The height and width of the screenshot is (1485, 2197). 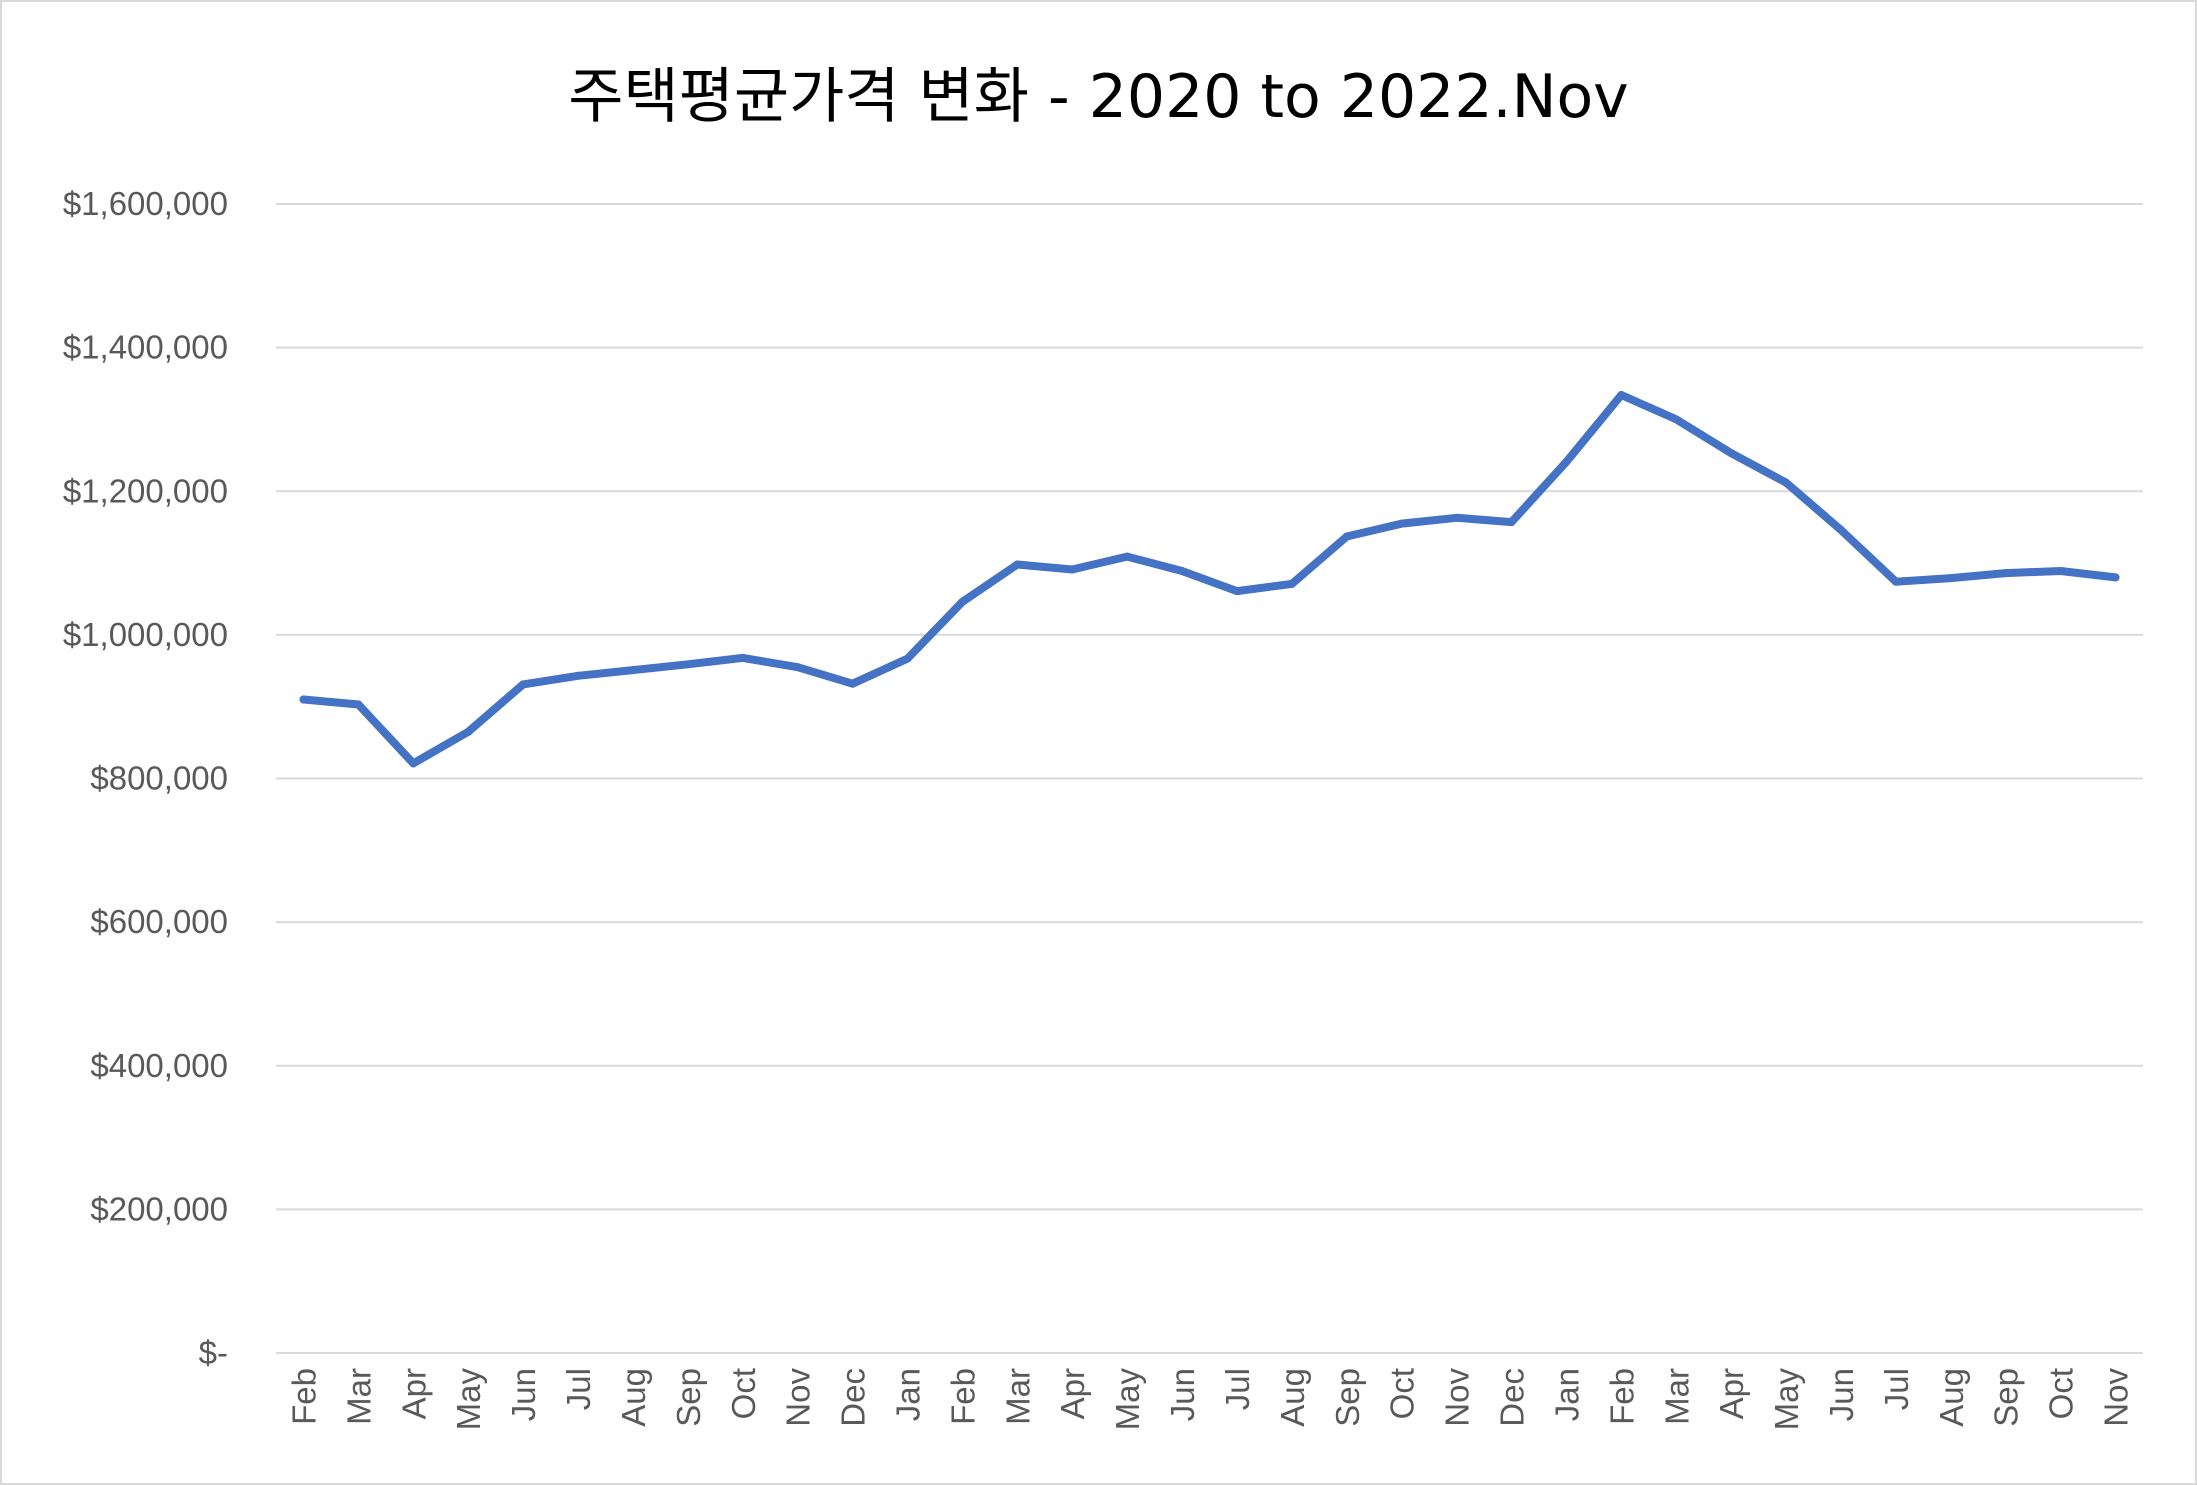 I want to click on y-tick-label: $1,600,000, so click(x=145, y=203).